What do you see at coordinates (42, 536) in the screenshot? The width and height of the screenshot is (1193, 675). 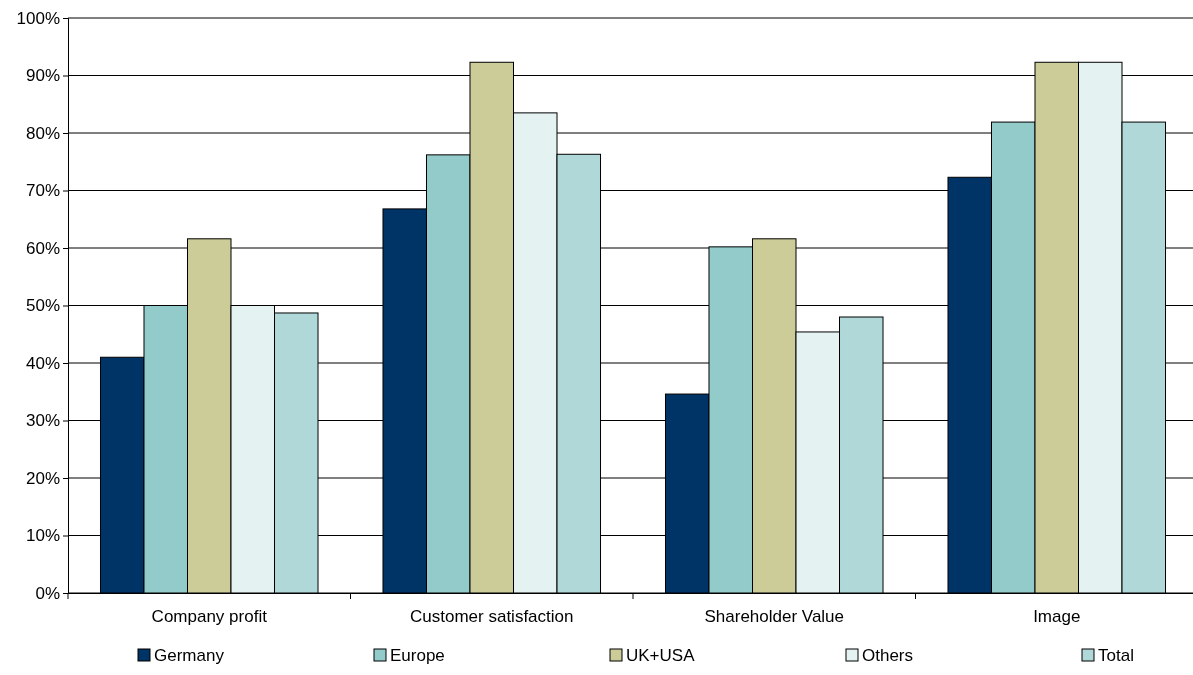 I see `y-tick-label: 10%` at bounding box center [42, 536].